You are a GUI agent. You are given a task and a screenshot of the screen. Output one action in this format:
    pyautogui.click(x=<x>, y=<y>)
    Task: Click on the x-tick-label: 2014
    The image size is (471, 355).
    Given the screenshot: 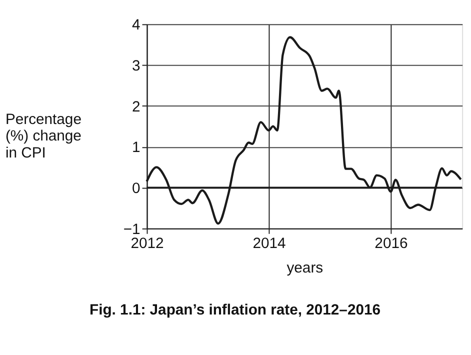 What is the action you would take?
    pyautogui.click(x=269, y=244)
    